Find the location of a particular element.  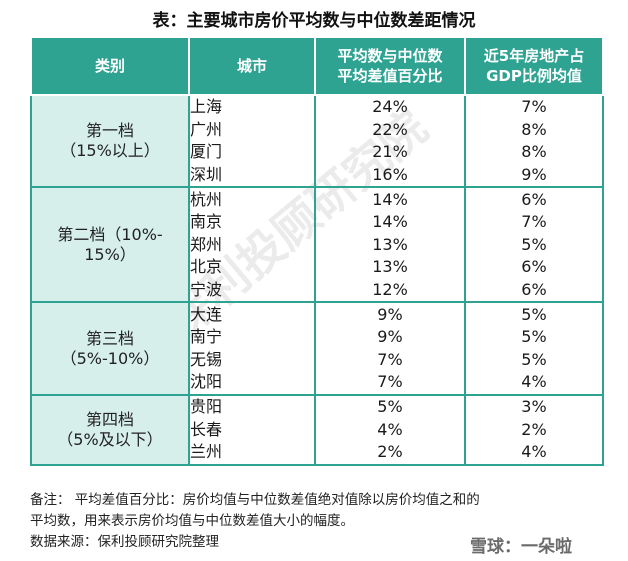

xueqiu-logo: 雪球：一朵啦 is located at coordinates (521, 547).